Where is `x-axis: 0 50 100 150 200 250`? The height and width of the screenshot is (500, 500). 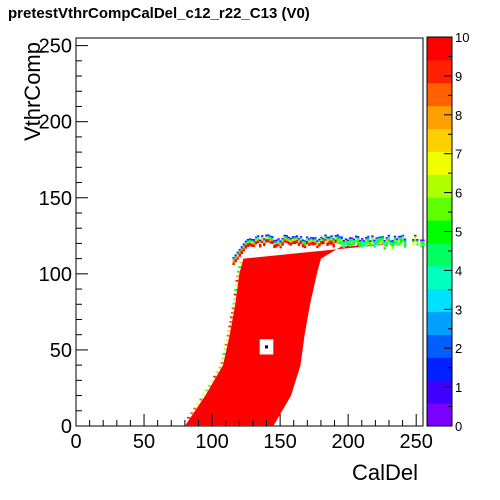 x-axis: 0 50 100 150 200 250 is located at coordinates (251, 433).